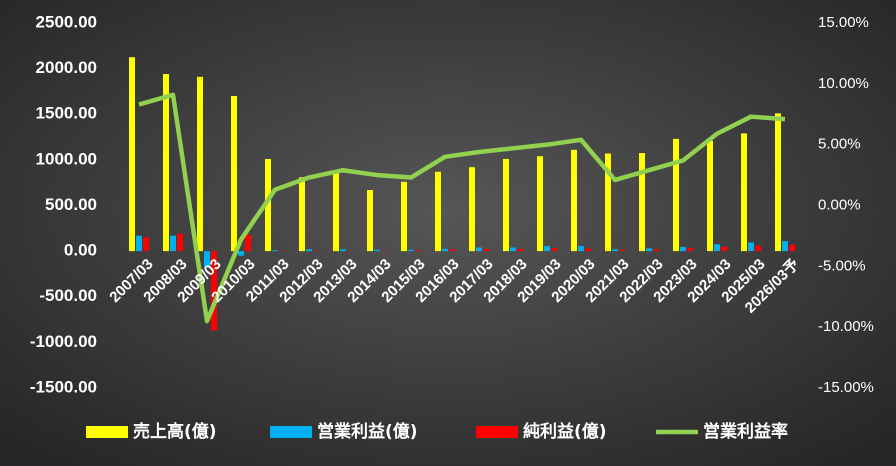 This screenshot has height=466, width=896. What do you see at coordinates (175, 431) in the screenshot?
I see `legend-label: 売上高(億)` at bounding box center [175, 431].